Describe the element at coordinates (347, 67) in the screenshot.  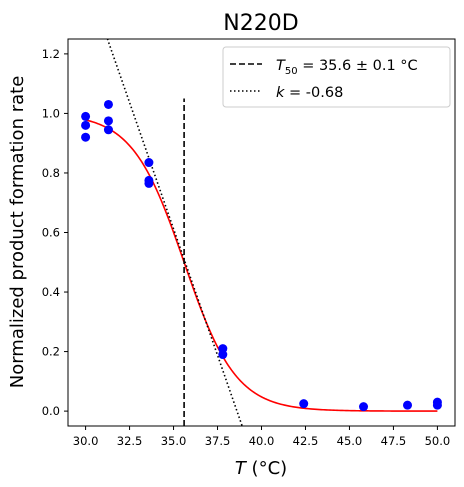
I see `legend-entry-t50: T50 = 35.6 ± 0.1 °C` at that location.